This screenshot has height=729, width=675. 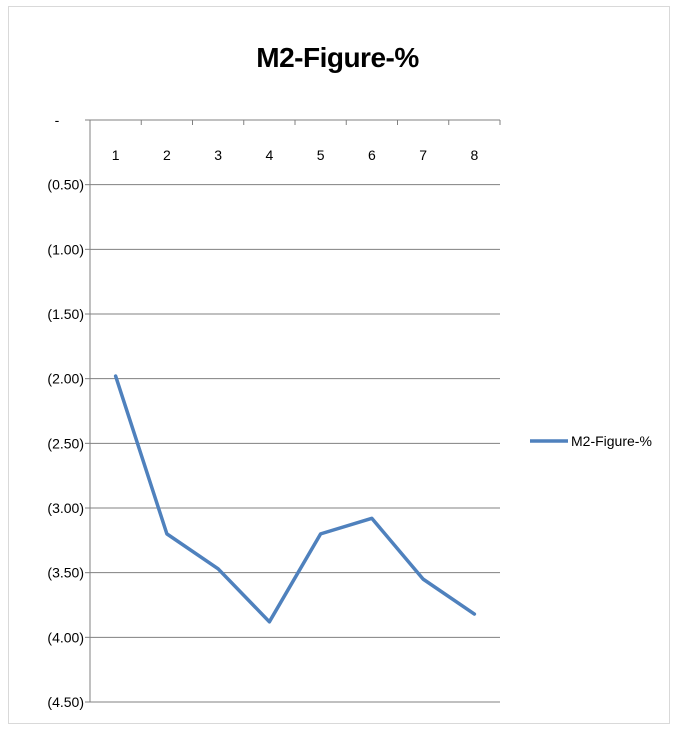 What do you see at coordinates (65, 702) in the screenshot?
I see `y-tick-label: (4.50)` at bounding box center [65, 702].